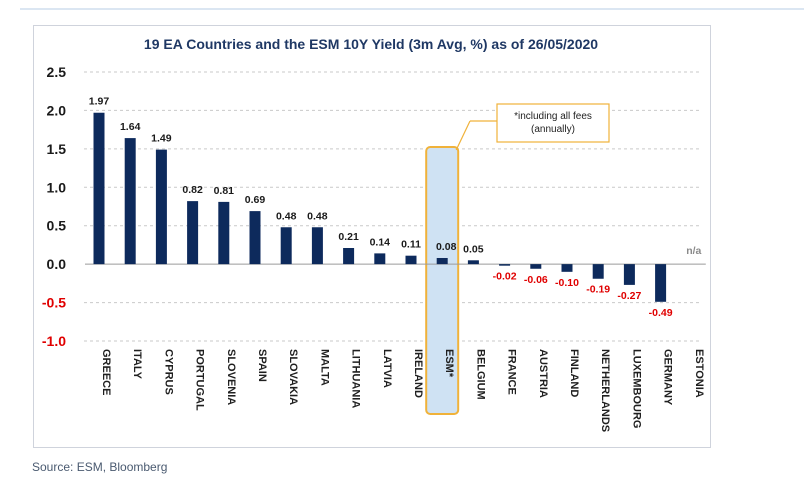  What do you see at coordinates (262, 365) in the screenshot?
I see `x-tick-label: SPAIN` at bounding box center [262, 365].